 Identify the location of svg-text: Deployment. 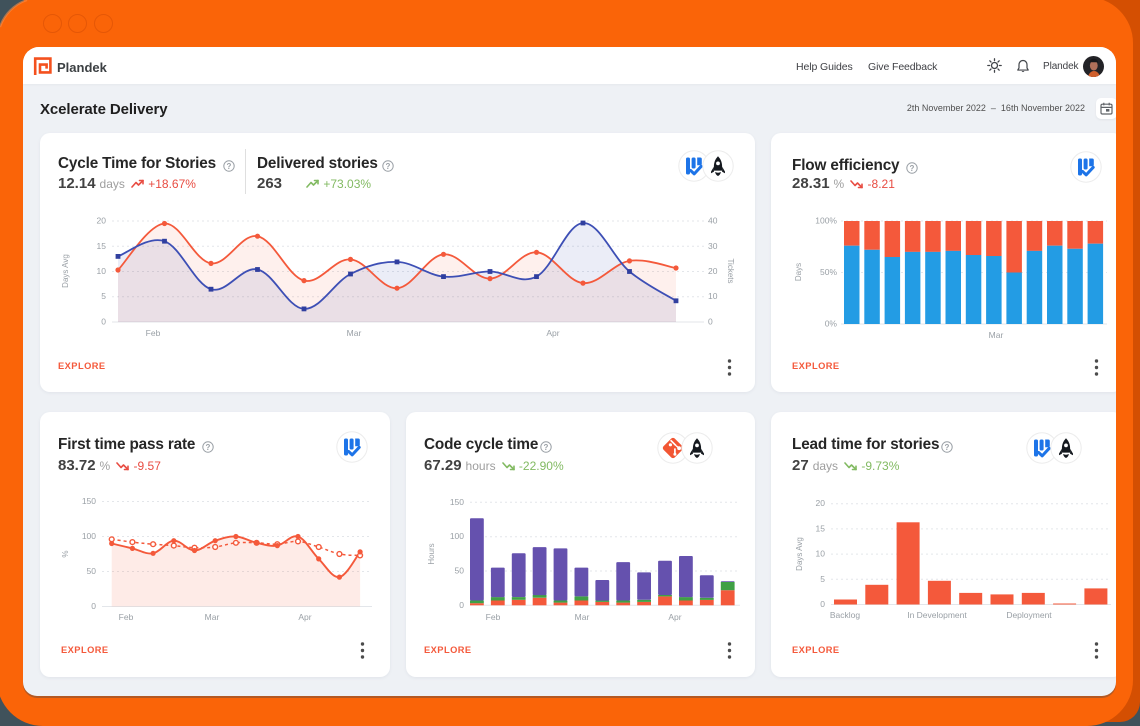
(1029, 615).